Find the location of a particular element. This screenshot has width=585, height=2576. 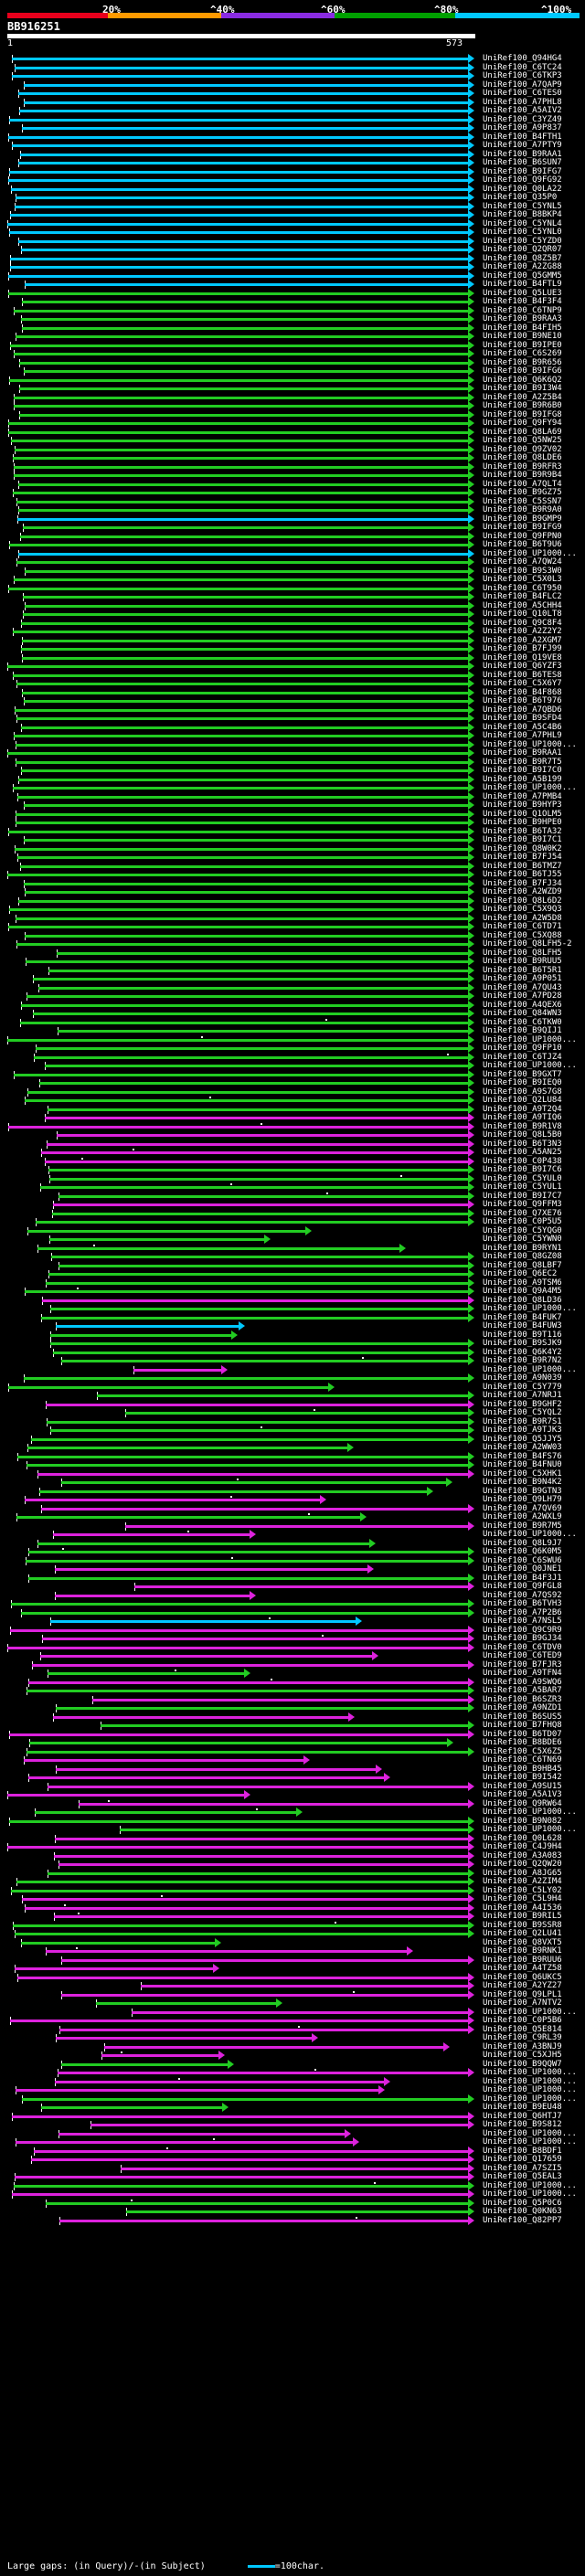

hit-name-link: UniRef100_Q9RW64 is located at coordinates (522, 1803).